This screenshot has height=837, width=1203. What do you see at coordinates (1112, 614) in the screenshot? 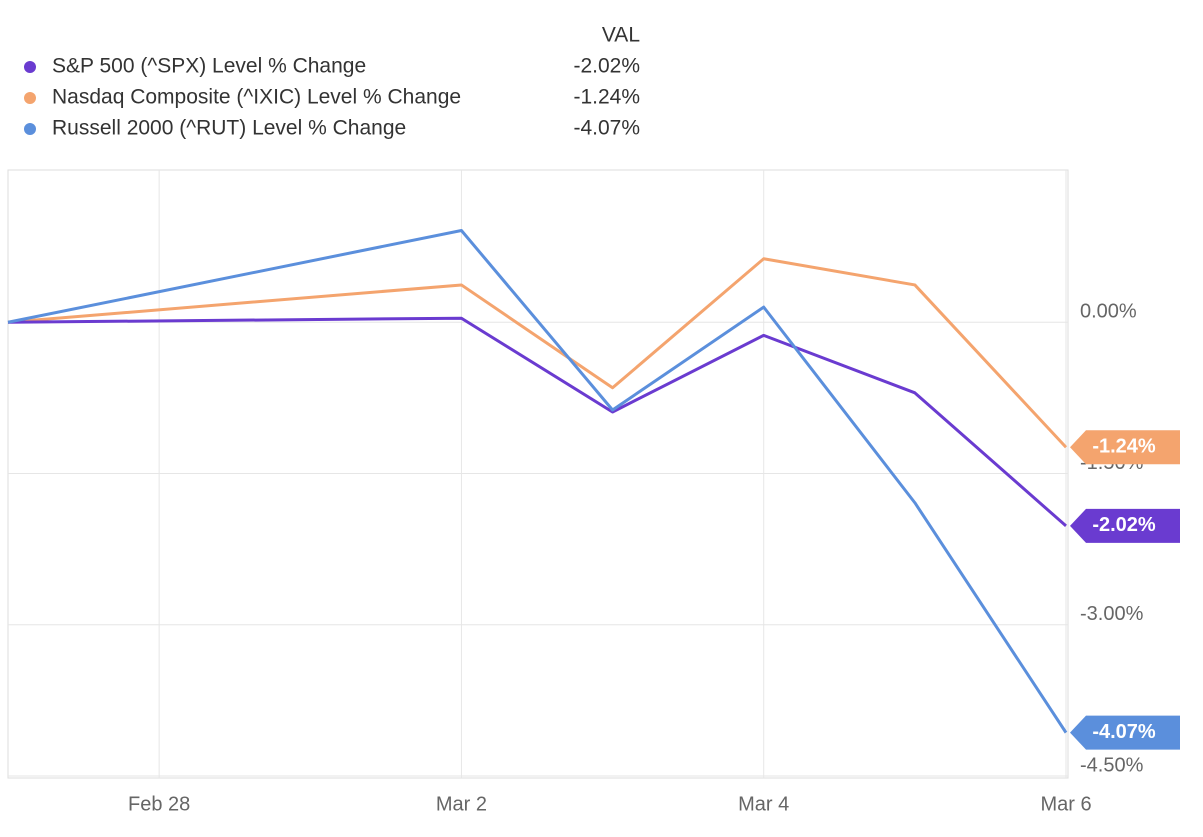
I see `y-tick-label: -3.00%` at bounding box center [1112, 614].